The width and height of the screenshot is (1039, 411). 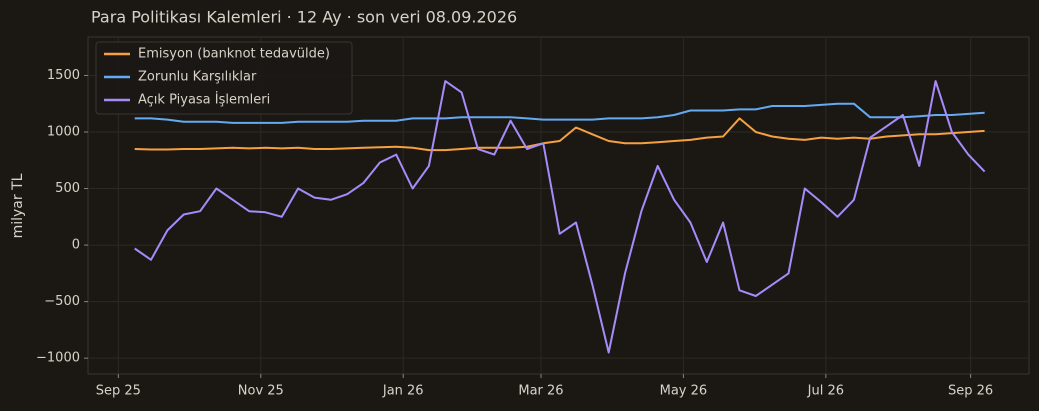 I want to click on x-tick-label: Mar 26, so click(x=540, y=391).